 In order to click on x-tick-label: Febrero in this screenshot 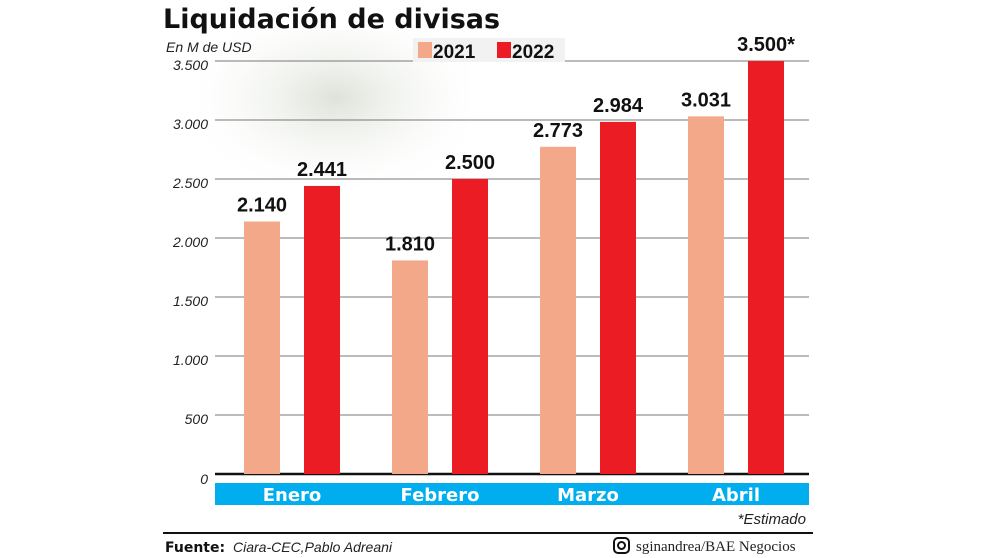, I will do `click(440, 495)`.